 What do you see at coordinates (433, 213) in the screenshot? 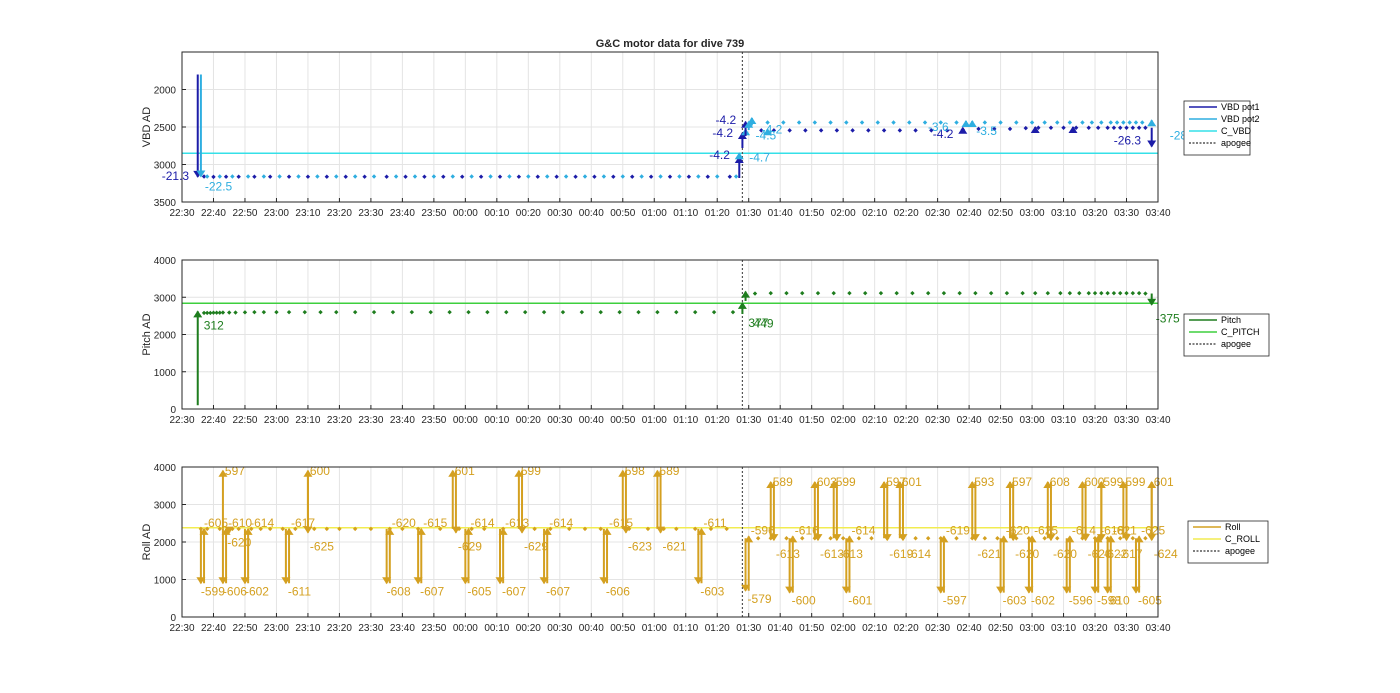
I see `x-tick-label: 23:50` at bounding box center [433, 213].